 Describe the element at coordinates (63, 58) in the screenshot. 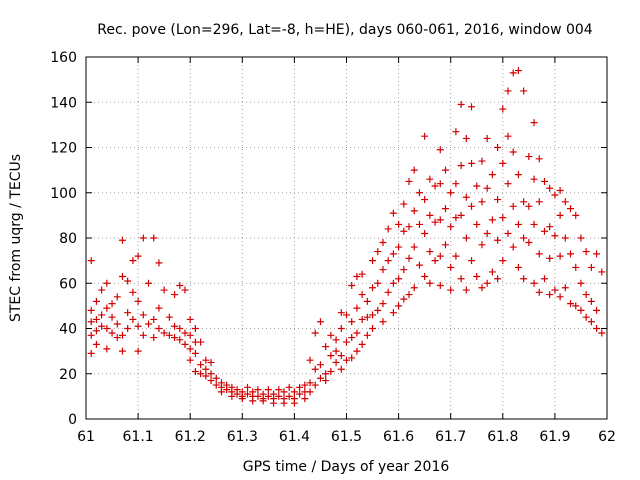

I see `y-tick-label: 160` at that location.